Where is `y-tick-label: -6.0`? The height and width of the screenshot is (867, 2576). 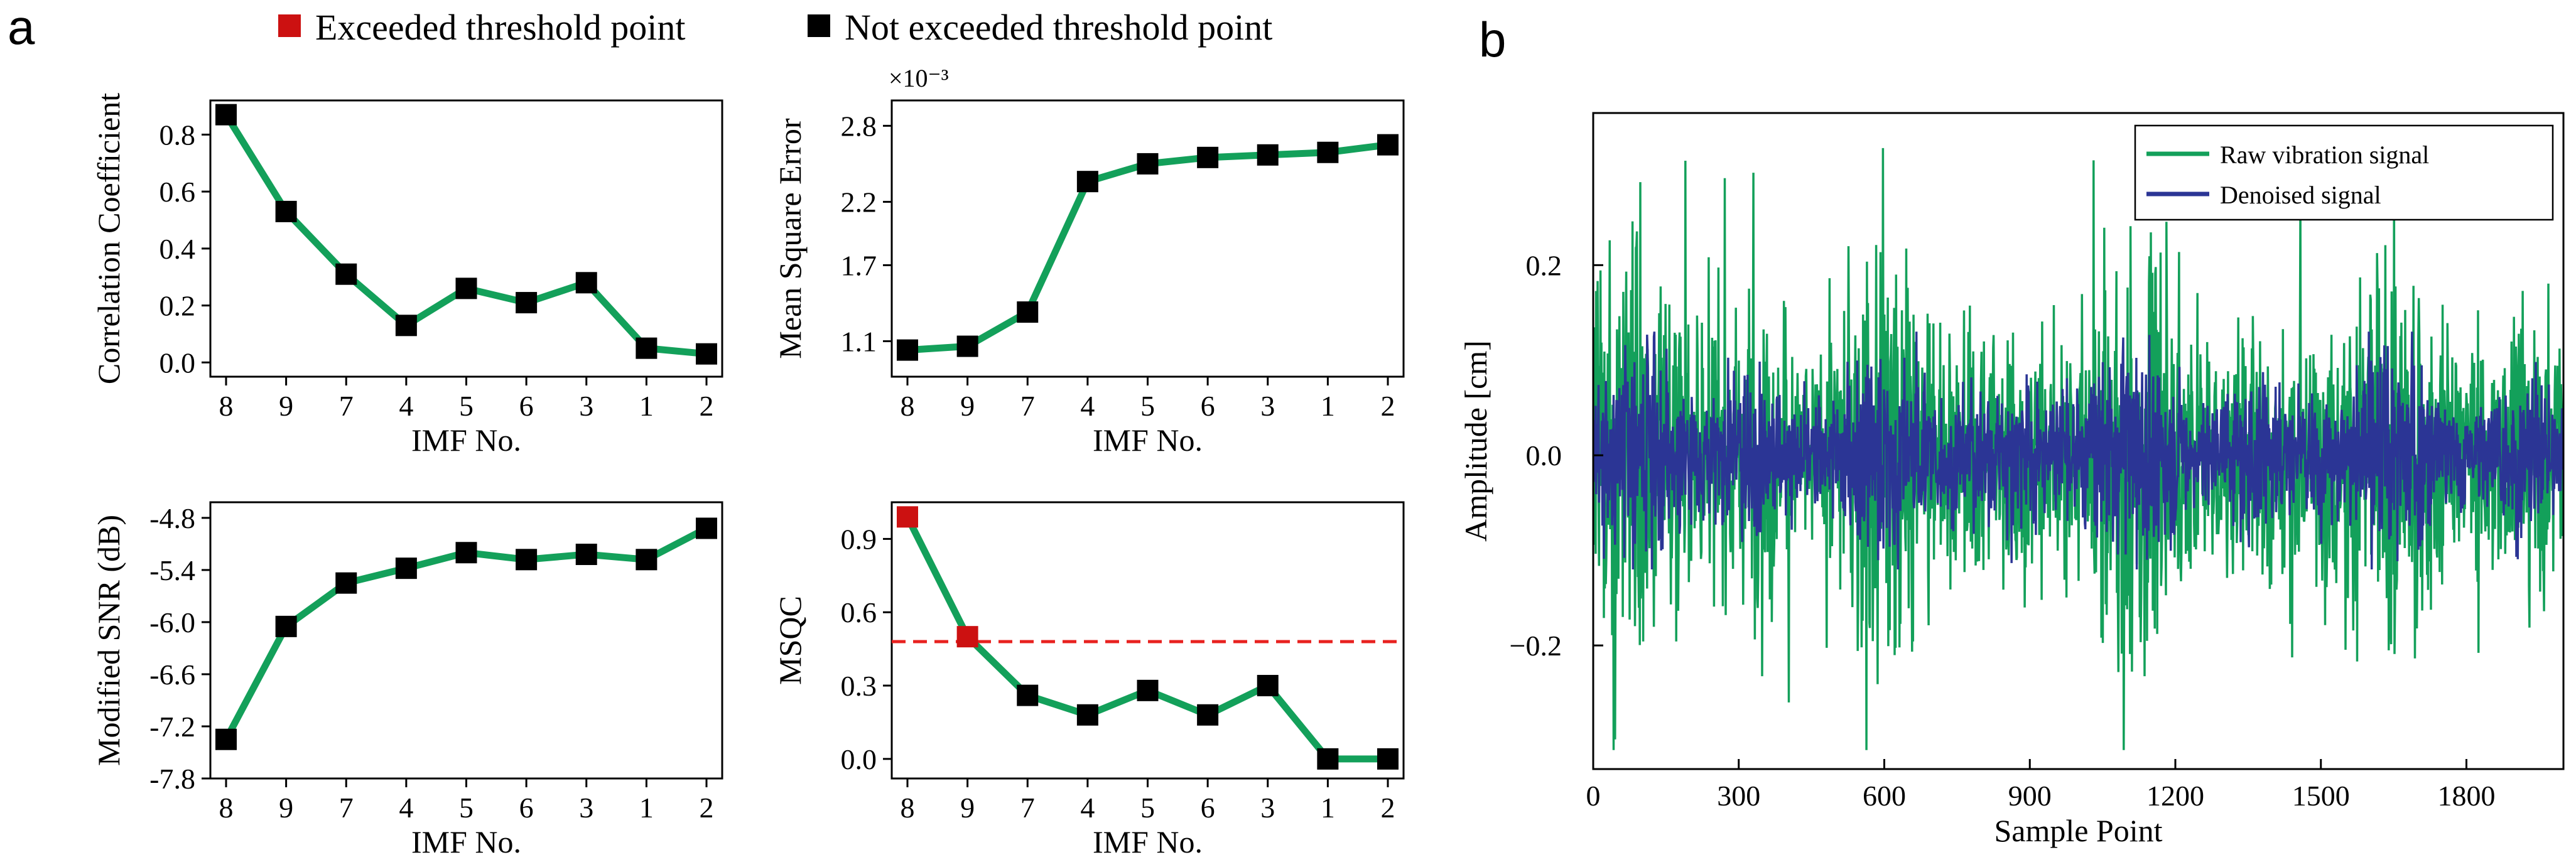
y-tick-label: -6.0 is located at coordinates (172, 622).